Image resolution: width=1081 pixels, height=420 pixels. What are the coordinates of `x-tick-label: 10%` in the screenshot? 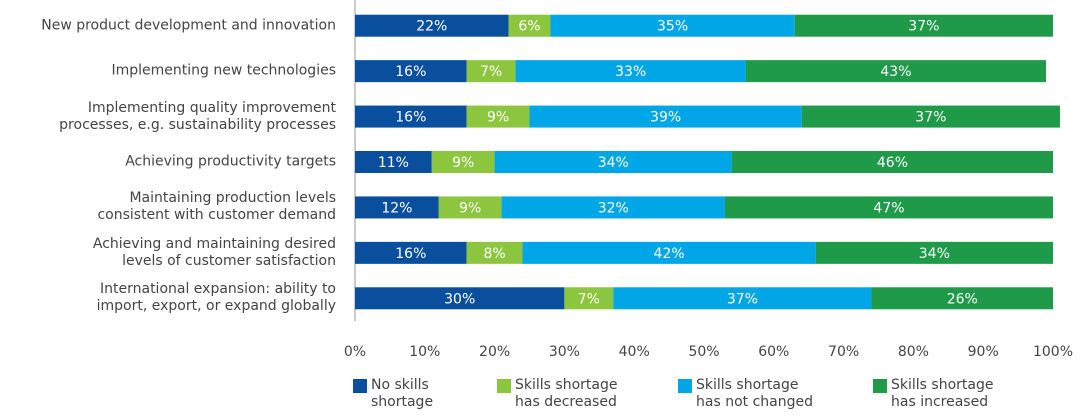 It's located at (424, 352).